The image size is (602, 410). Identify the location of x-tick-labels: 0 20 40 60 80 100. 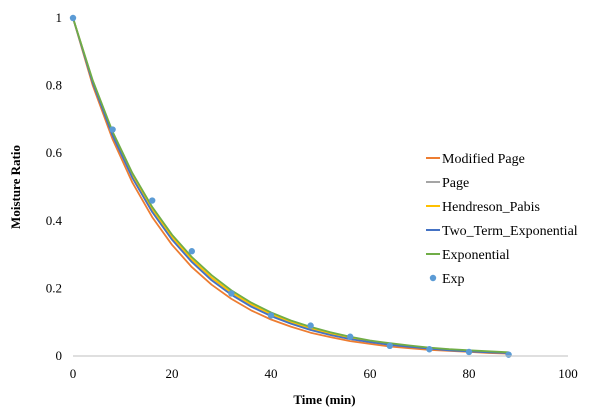
(324, 373).